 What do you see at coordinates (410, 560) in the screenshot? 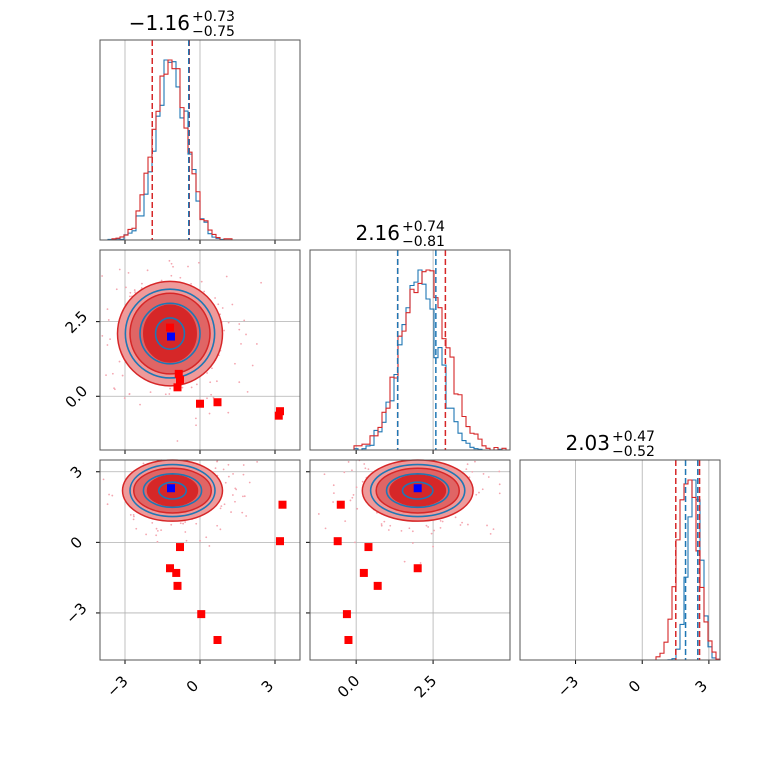
I see `scatter-frame` at bounding box center [410, 560].